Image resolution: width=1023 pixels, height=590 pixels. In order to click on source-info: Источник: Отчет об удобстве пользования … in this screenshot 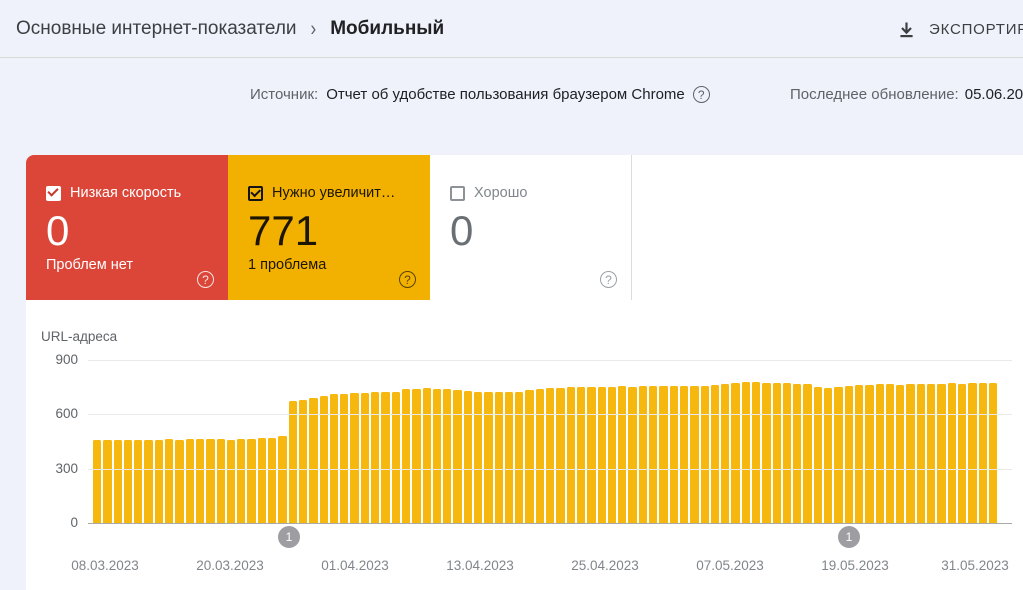, I will do `click(480, 94)`.